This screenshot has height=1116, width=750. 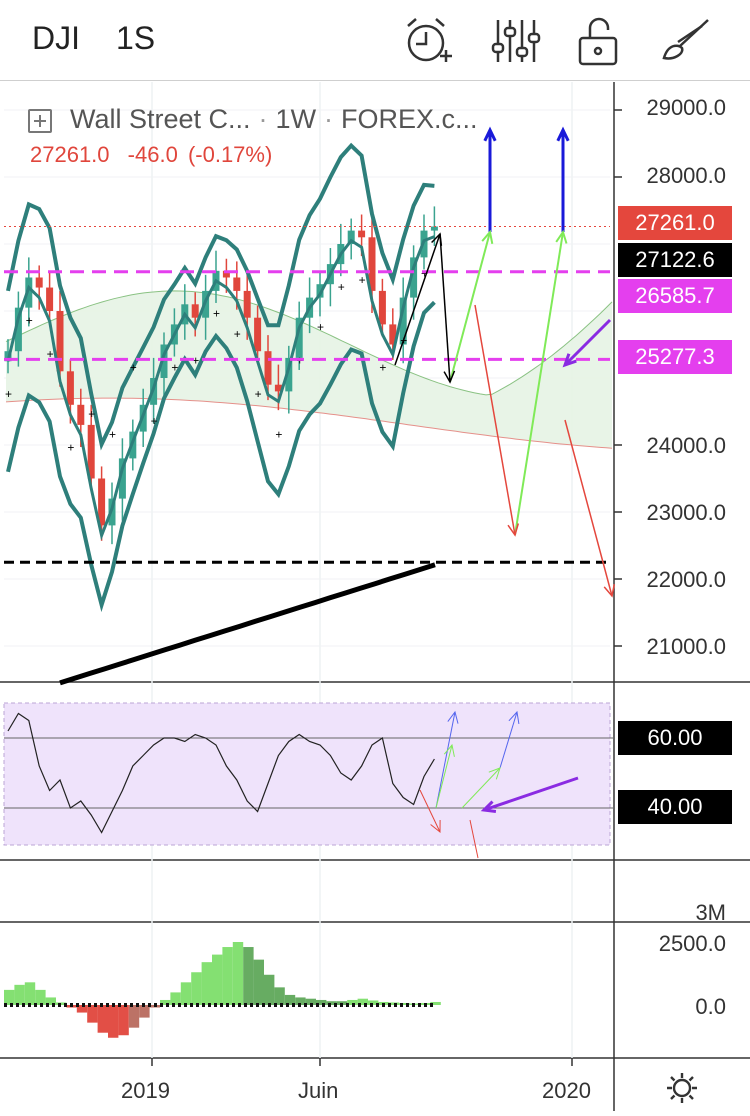 I want to click on price-label-line: 27122.6, so click(x=675, y=260).